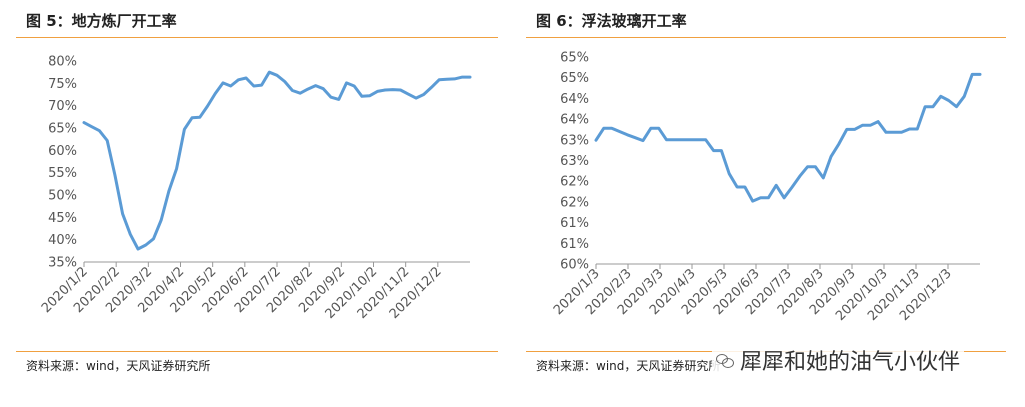 The image size is (1025, 407). I want to click on y-tick-label: 75%, so click(62, 84).